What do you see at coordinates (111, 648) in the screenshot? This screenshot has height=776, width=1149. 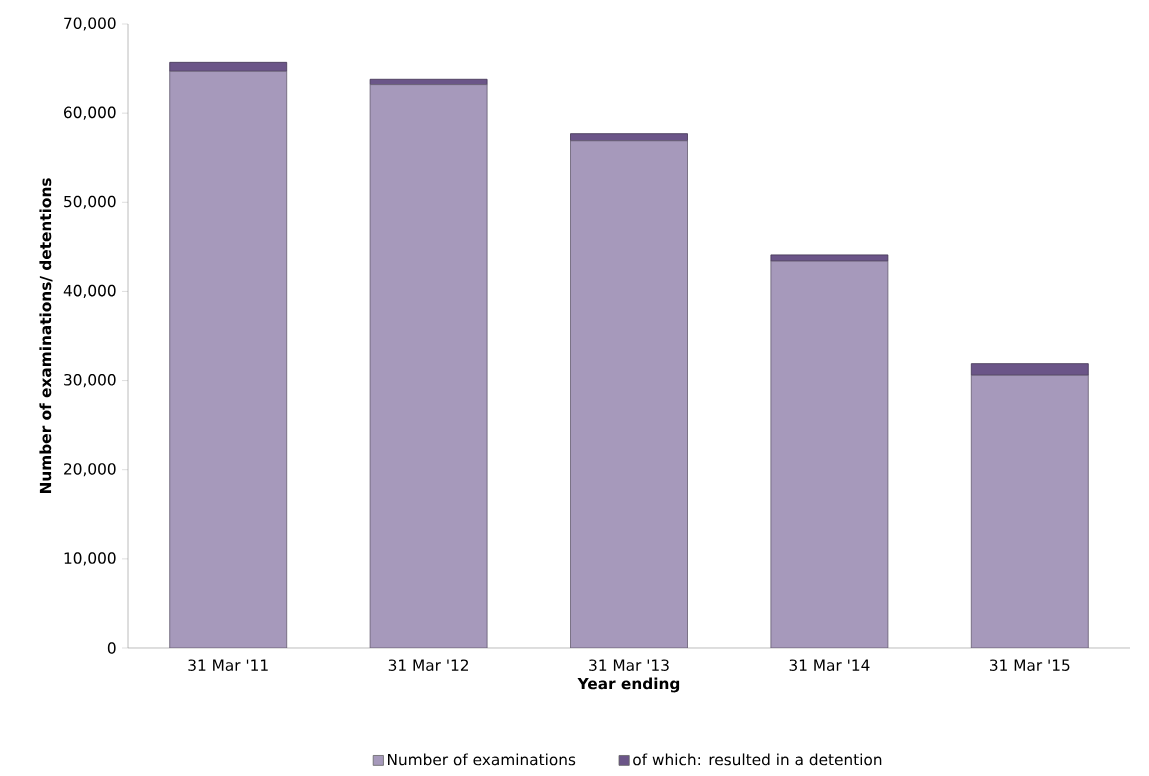 I see `y-tick-label: 0` at bounding box center [111, 648].